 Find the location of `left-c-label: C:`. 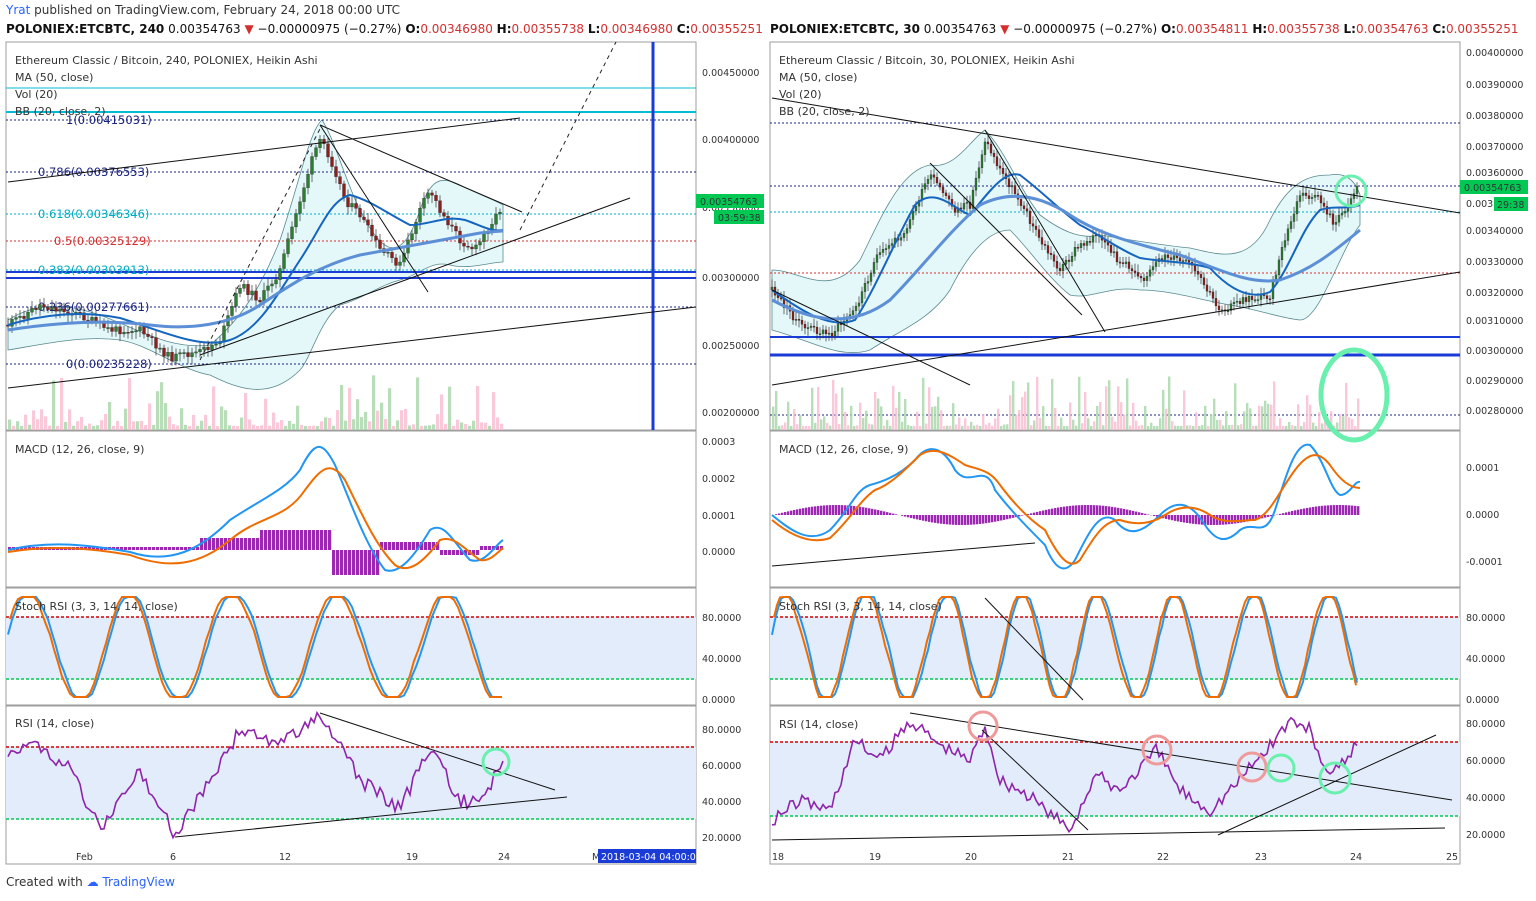

left-c-label: C: is located at coordinates (683, 29).